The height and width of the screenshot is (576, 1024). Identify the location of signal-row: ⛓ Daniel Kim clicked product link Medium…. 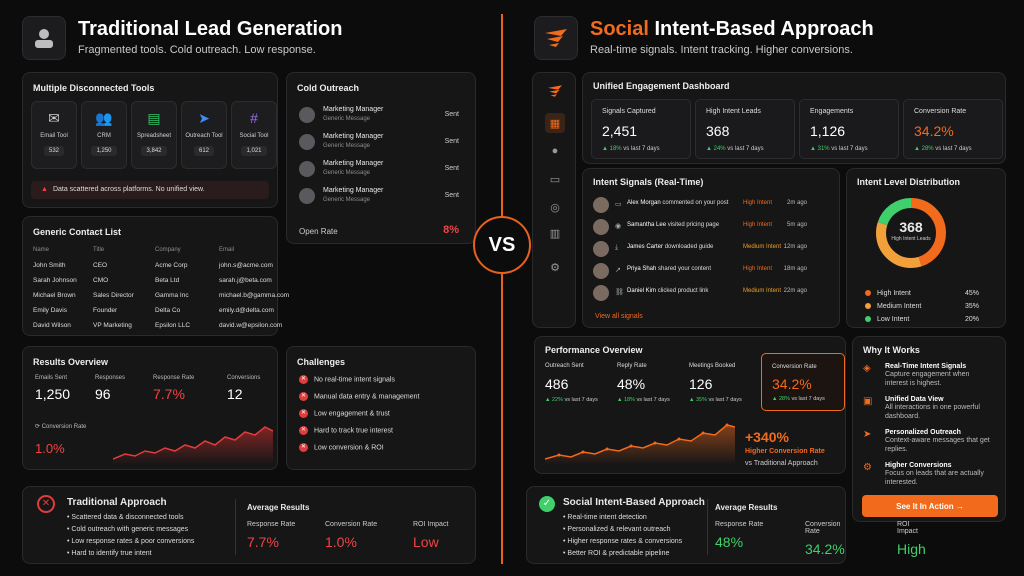
(706, 293).